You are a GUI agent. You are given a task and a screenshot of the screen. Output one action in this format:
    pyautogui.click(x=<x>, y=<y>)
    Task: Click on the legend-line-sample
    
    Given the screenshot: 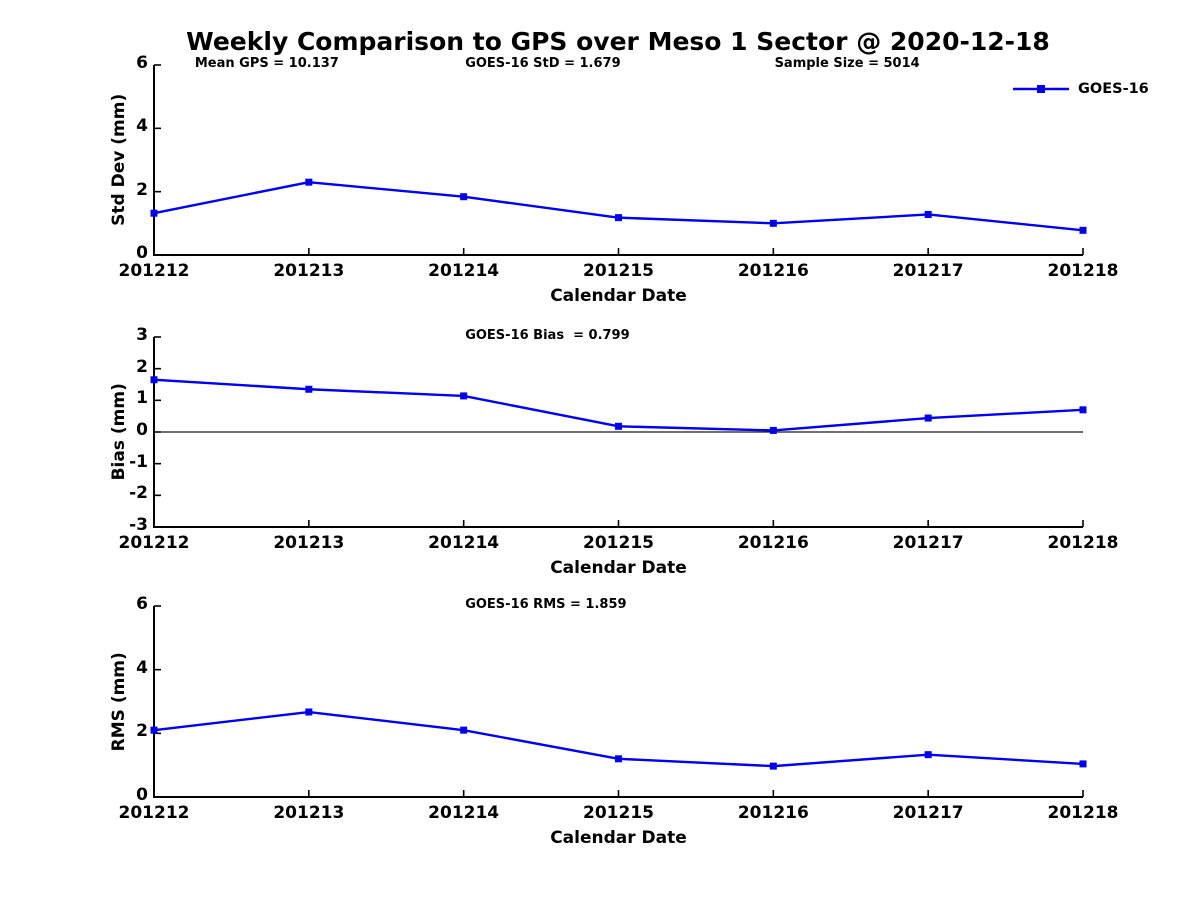 What is the action you would take?
    pyautogui.click(x=1041, y=89)
    